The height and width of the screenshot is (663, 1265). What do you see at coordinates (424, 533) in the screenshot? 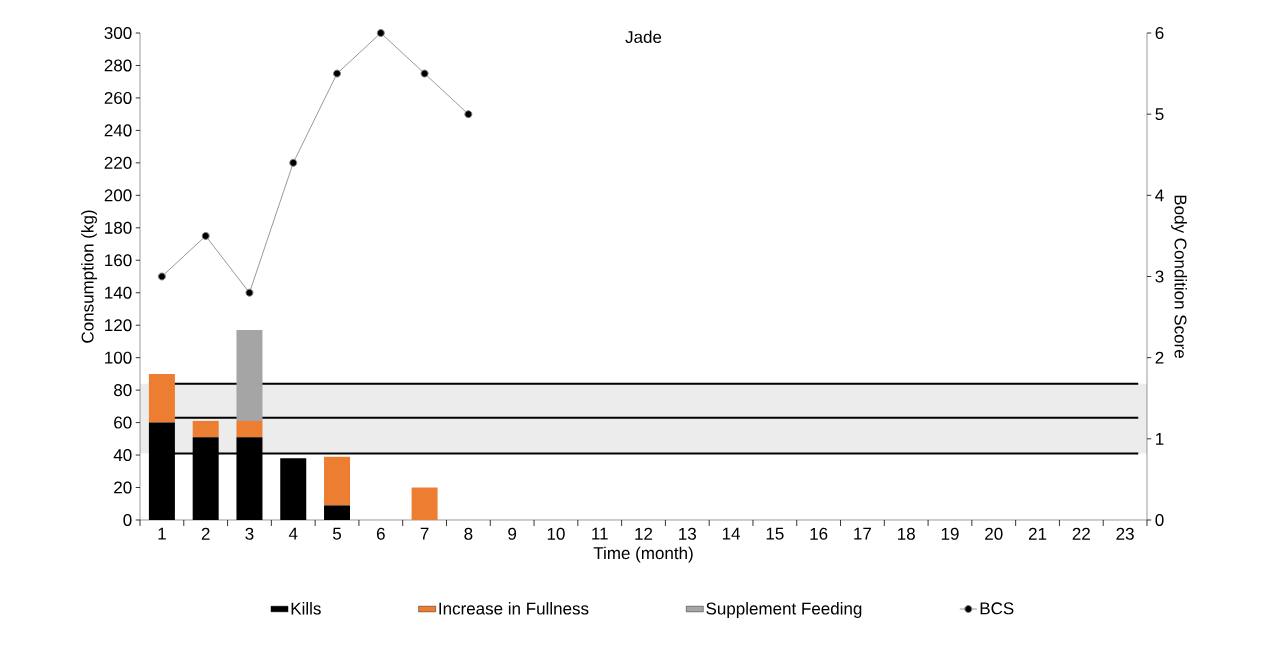
I see `x-tick-label: 7` at bounding box center [424, 533].